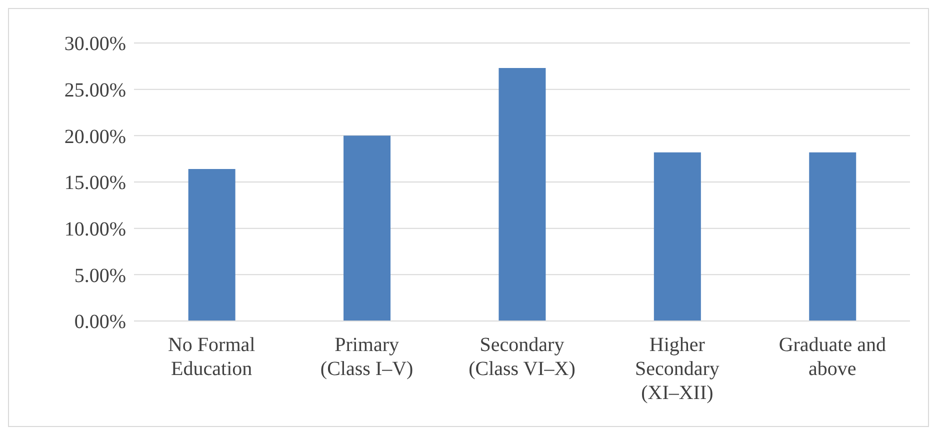 This screenshot has height=435, width=937. Describe the element at coordinates (677, 369) in the screenshot. I see `x-tick-label: Higher Secondary (XI–XII)` at that location.